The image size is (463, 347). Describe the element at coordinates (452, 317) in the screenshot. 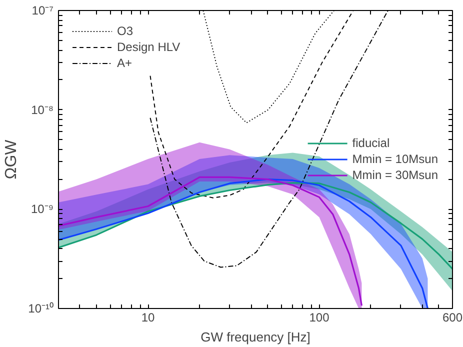

I see `x-tick-label: 600` at that location.